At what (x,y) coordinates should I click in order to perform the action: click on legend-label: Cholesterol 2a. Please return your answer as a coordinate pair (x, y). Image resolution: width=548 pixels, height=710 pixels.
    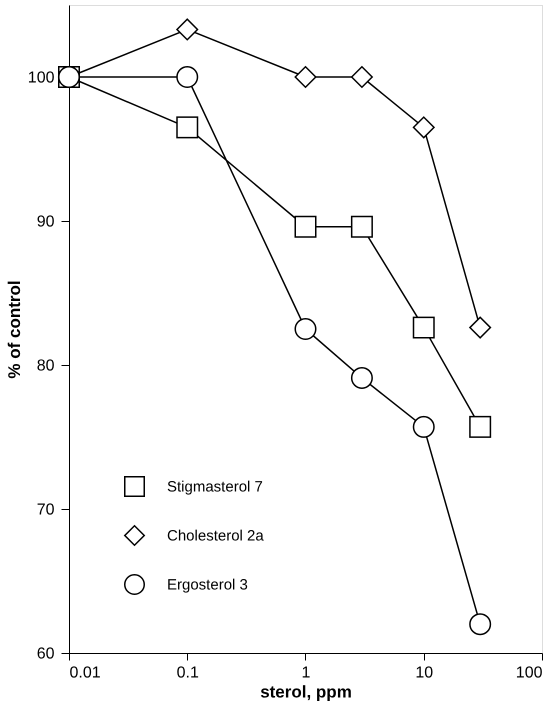
    Looking at the image, I should click on (215, 536).